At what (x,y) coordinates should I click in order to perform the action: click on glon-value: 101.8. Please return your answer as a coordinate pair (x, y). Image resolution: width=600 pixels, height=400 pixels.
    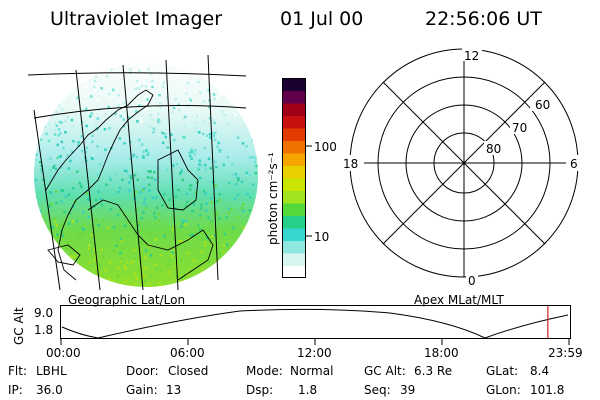
    Looking at the image, I should click on (547, 390).